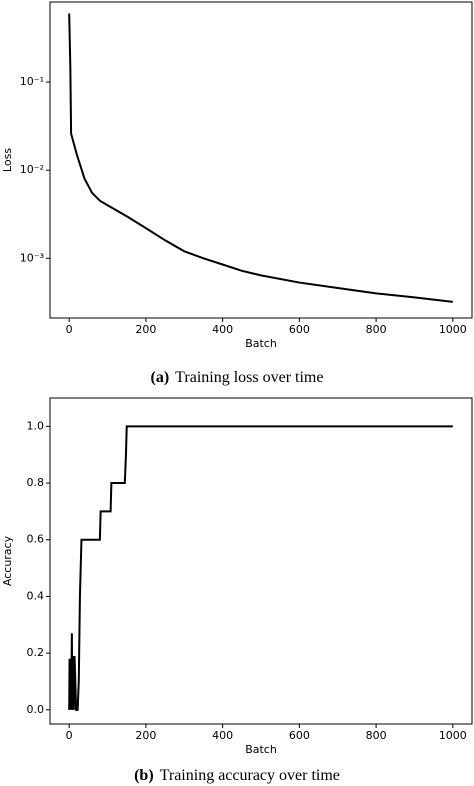 The width and height of the screenshot is (474, 786). What do you see at coordinates (144, 775) in the screenshot?
I see `caption-label: (b)` at bounding box center [144, 775].